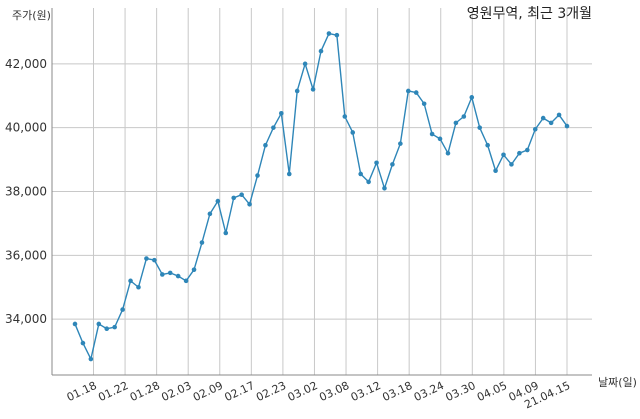  Describe the element at coordinates (208, 391) in the screenshot. I see `x-tick-label: 02.09` at that location.